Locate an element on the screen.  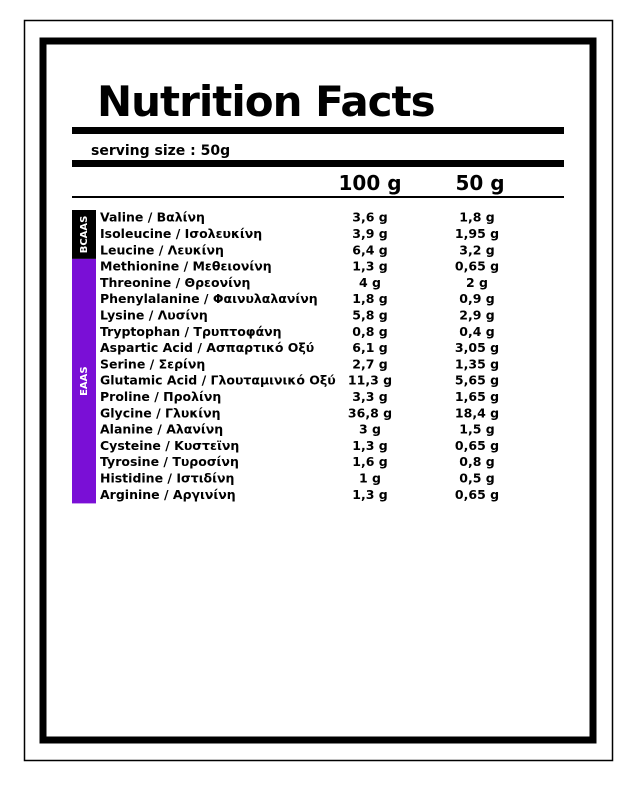
nutrient-name: Serine / Σερίνη is located at coordinates (152, 363).